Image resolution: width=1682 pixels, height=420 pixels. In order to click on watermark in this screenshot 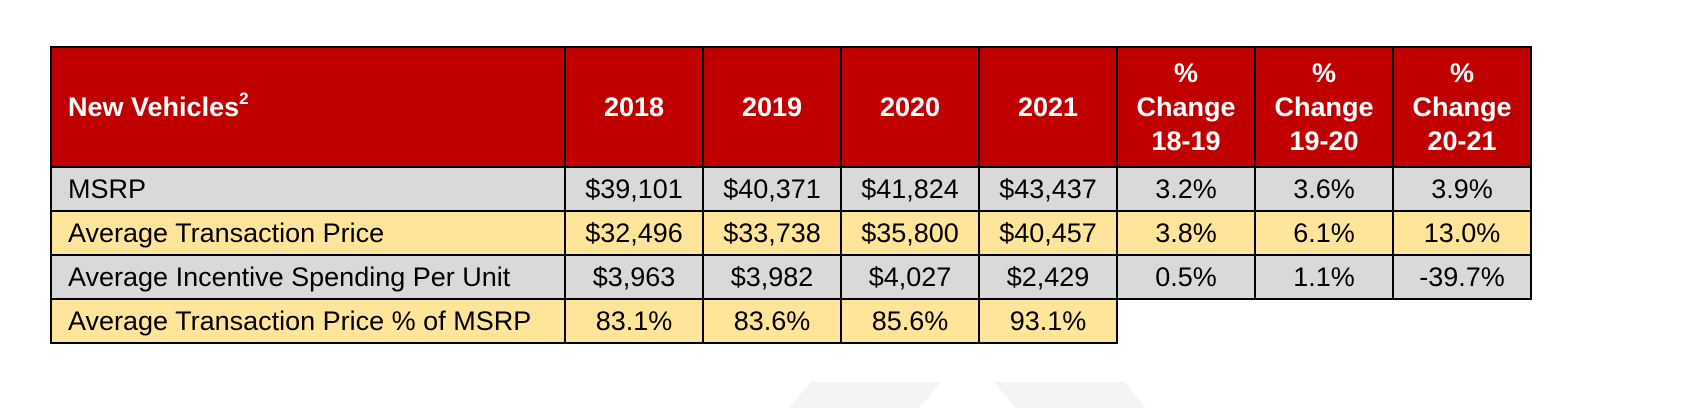, I will do `click(945, 390)`.